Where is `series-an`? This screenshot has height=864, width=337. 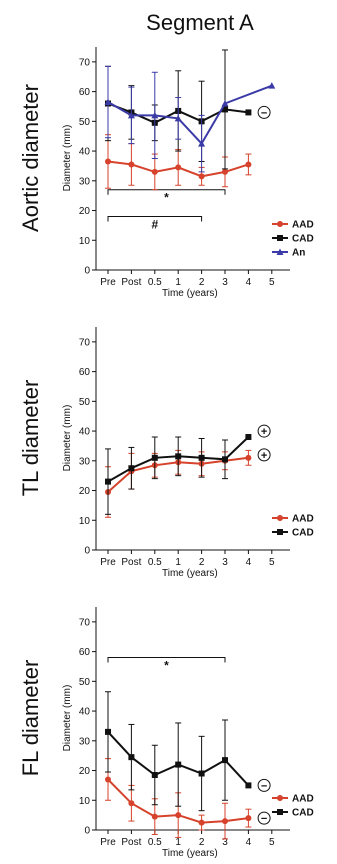 series-an is located at coordinates (190, 119).